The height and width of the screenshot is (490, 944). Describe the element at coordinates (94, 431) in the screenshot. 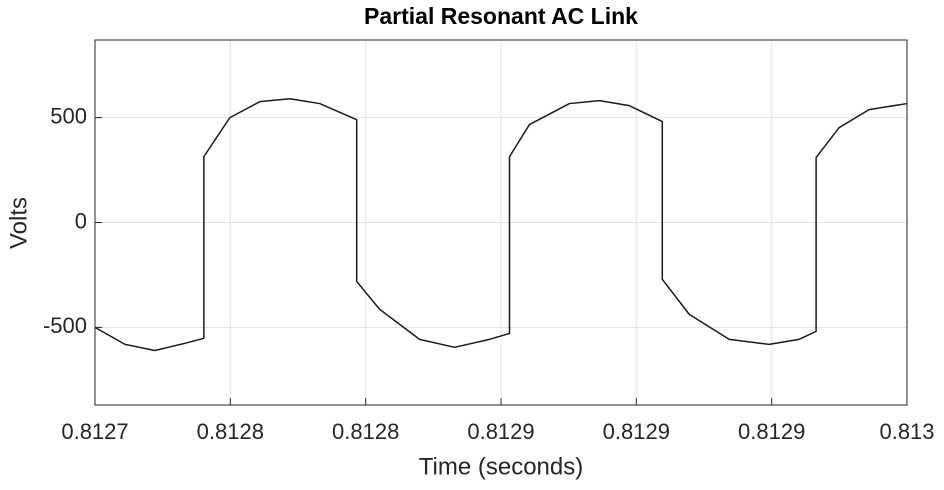

I see `x-tick-label: 0.8127` at that location.